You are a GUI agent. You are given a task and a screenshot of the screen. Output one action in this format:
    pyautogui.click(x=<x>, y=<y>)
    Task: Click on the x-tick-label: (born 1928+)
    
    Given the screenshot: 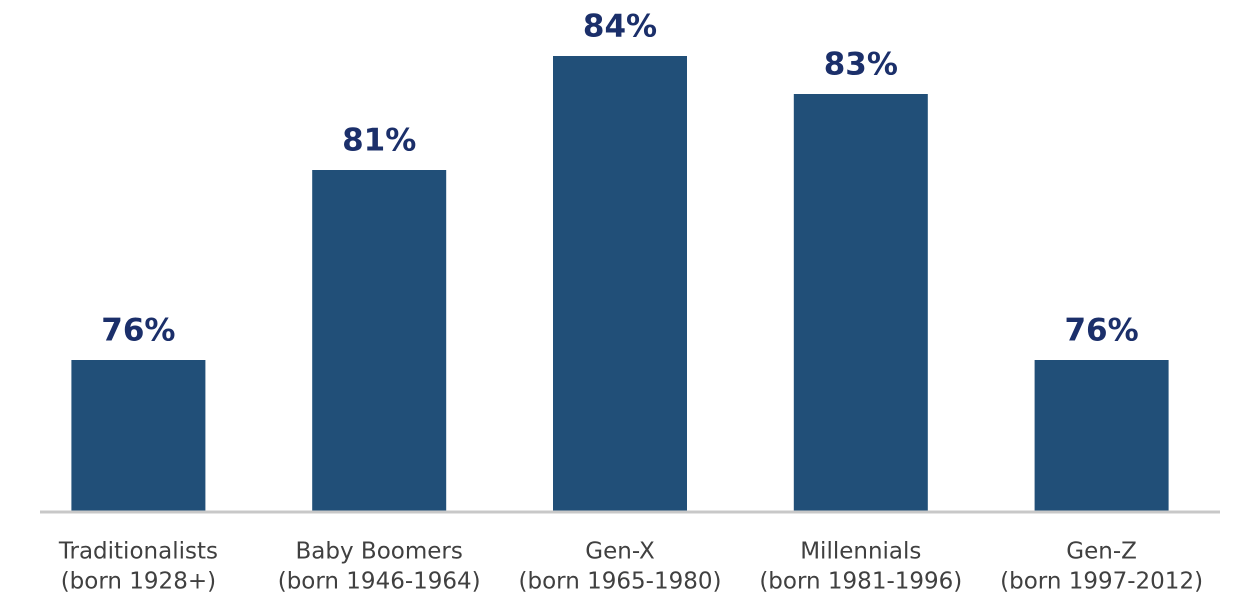 What is the action you would take?
    pyautogui.click(x=138, y=582)
    